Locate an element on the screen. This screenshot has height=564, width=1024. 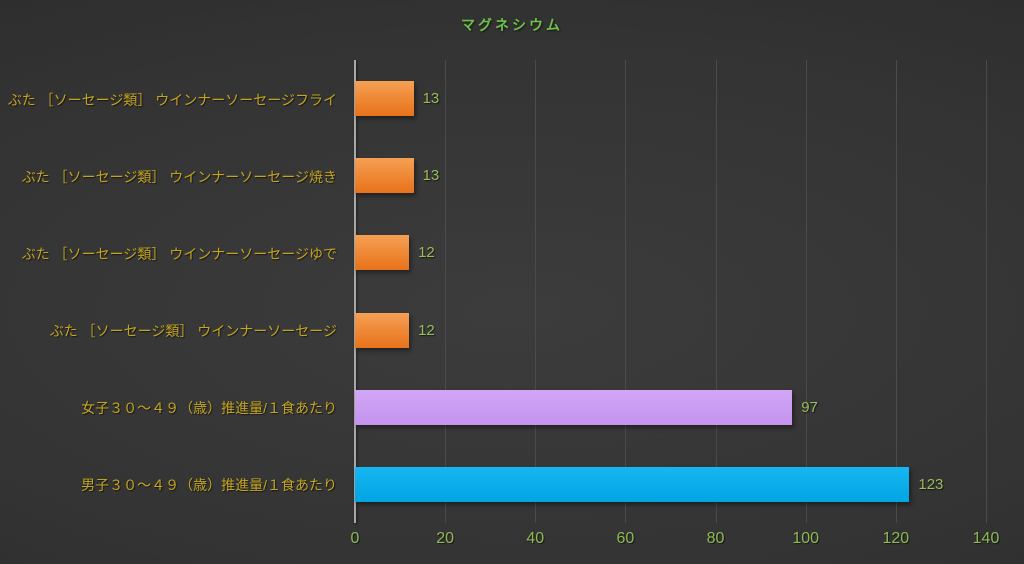
category-label: 男子３０～４９（歳）推進量/１食あたり is located at coordinates (209, 485).